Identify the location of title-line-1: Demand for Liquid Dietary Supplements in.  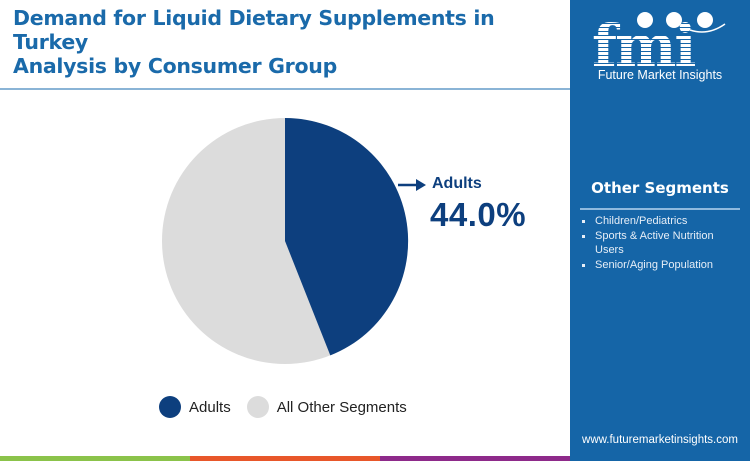
(254, 18).